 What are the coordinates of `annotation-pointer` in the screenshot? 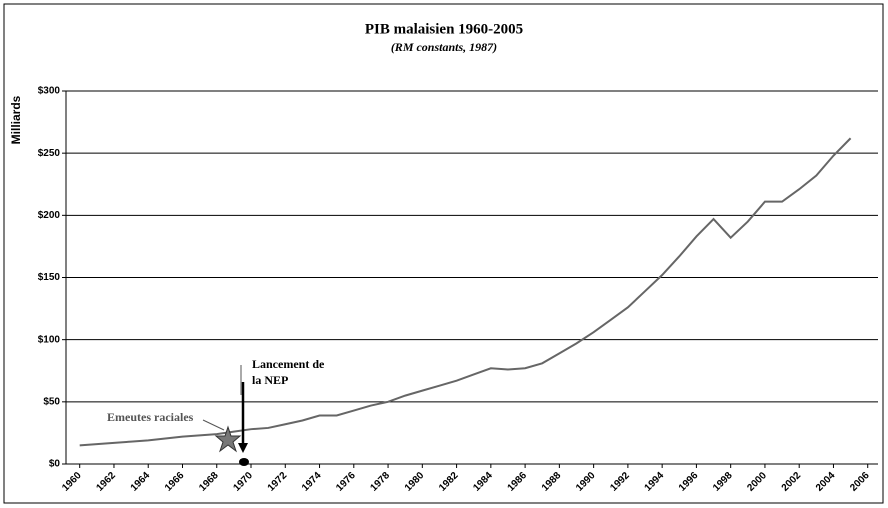 It's located at (213, 425).